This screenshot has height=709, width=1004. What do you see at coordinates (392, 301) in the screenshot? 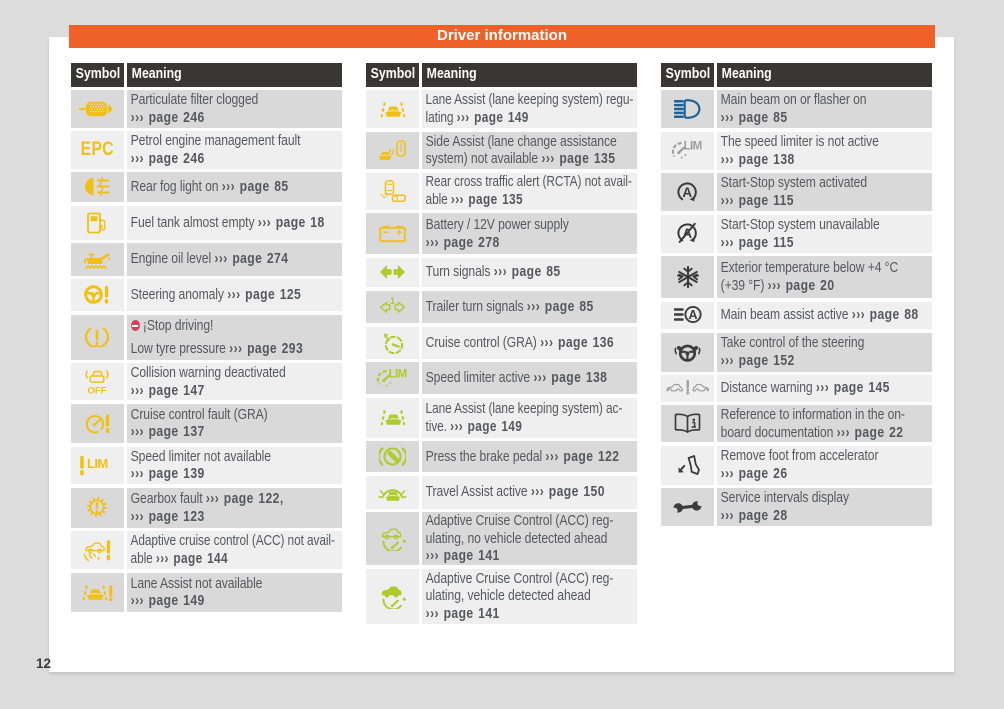
I see `svg-text: 1` at bounding box center [392, 301].